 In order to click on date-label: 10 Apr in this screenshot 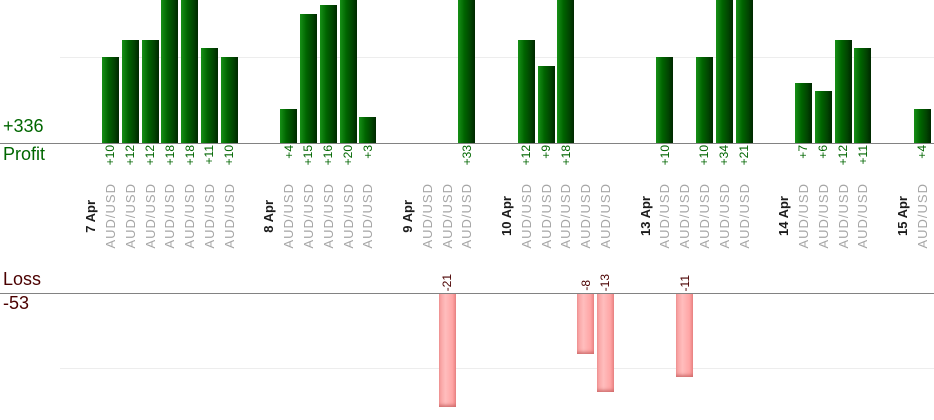, I will do `click(506, 216)`.